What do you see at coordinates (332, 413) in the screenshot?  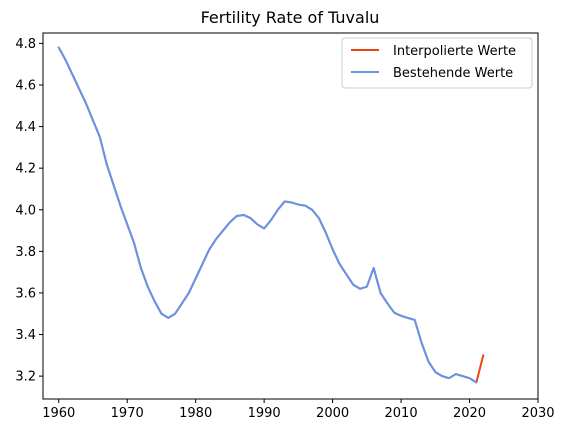 I see `x-tick-label: 2000` at bounding box center [332, 413].